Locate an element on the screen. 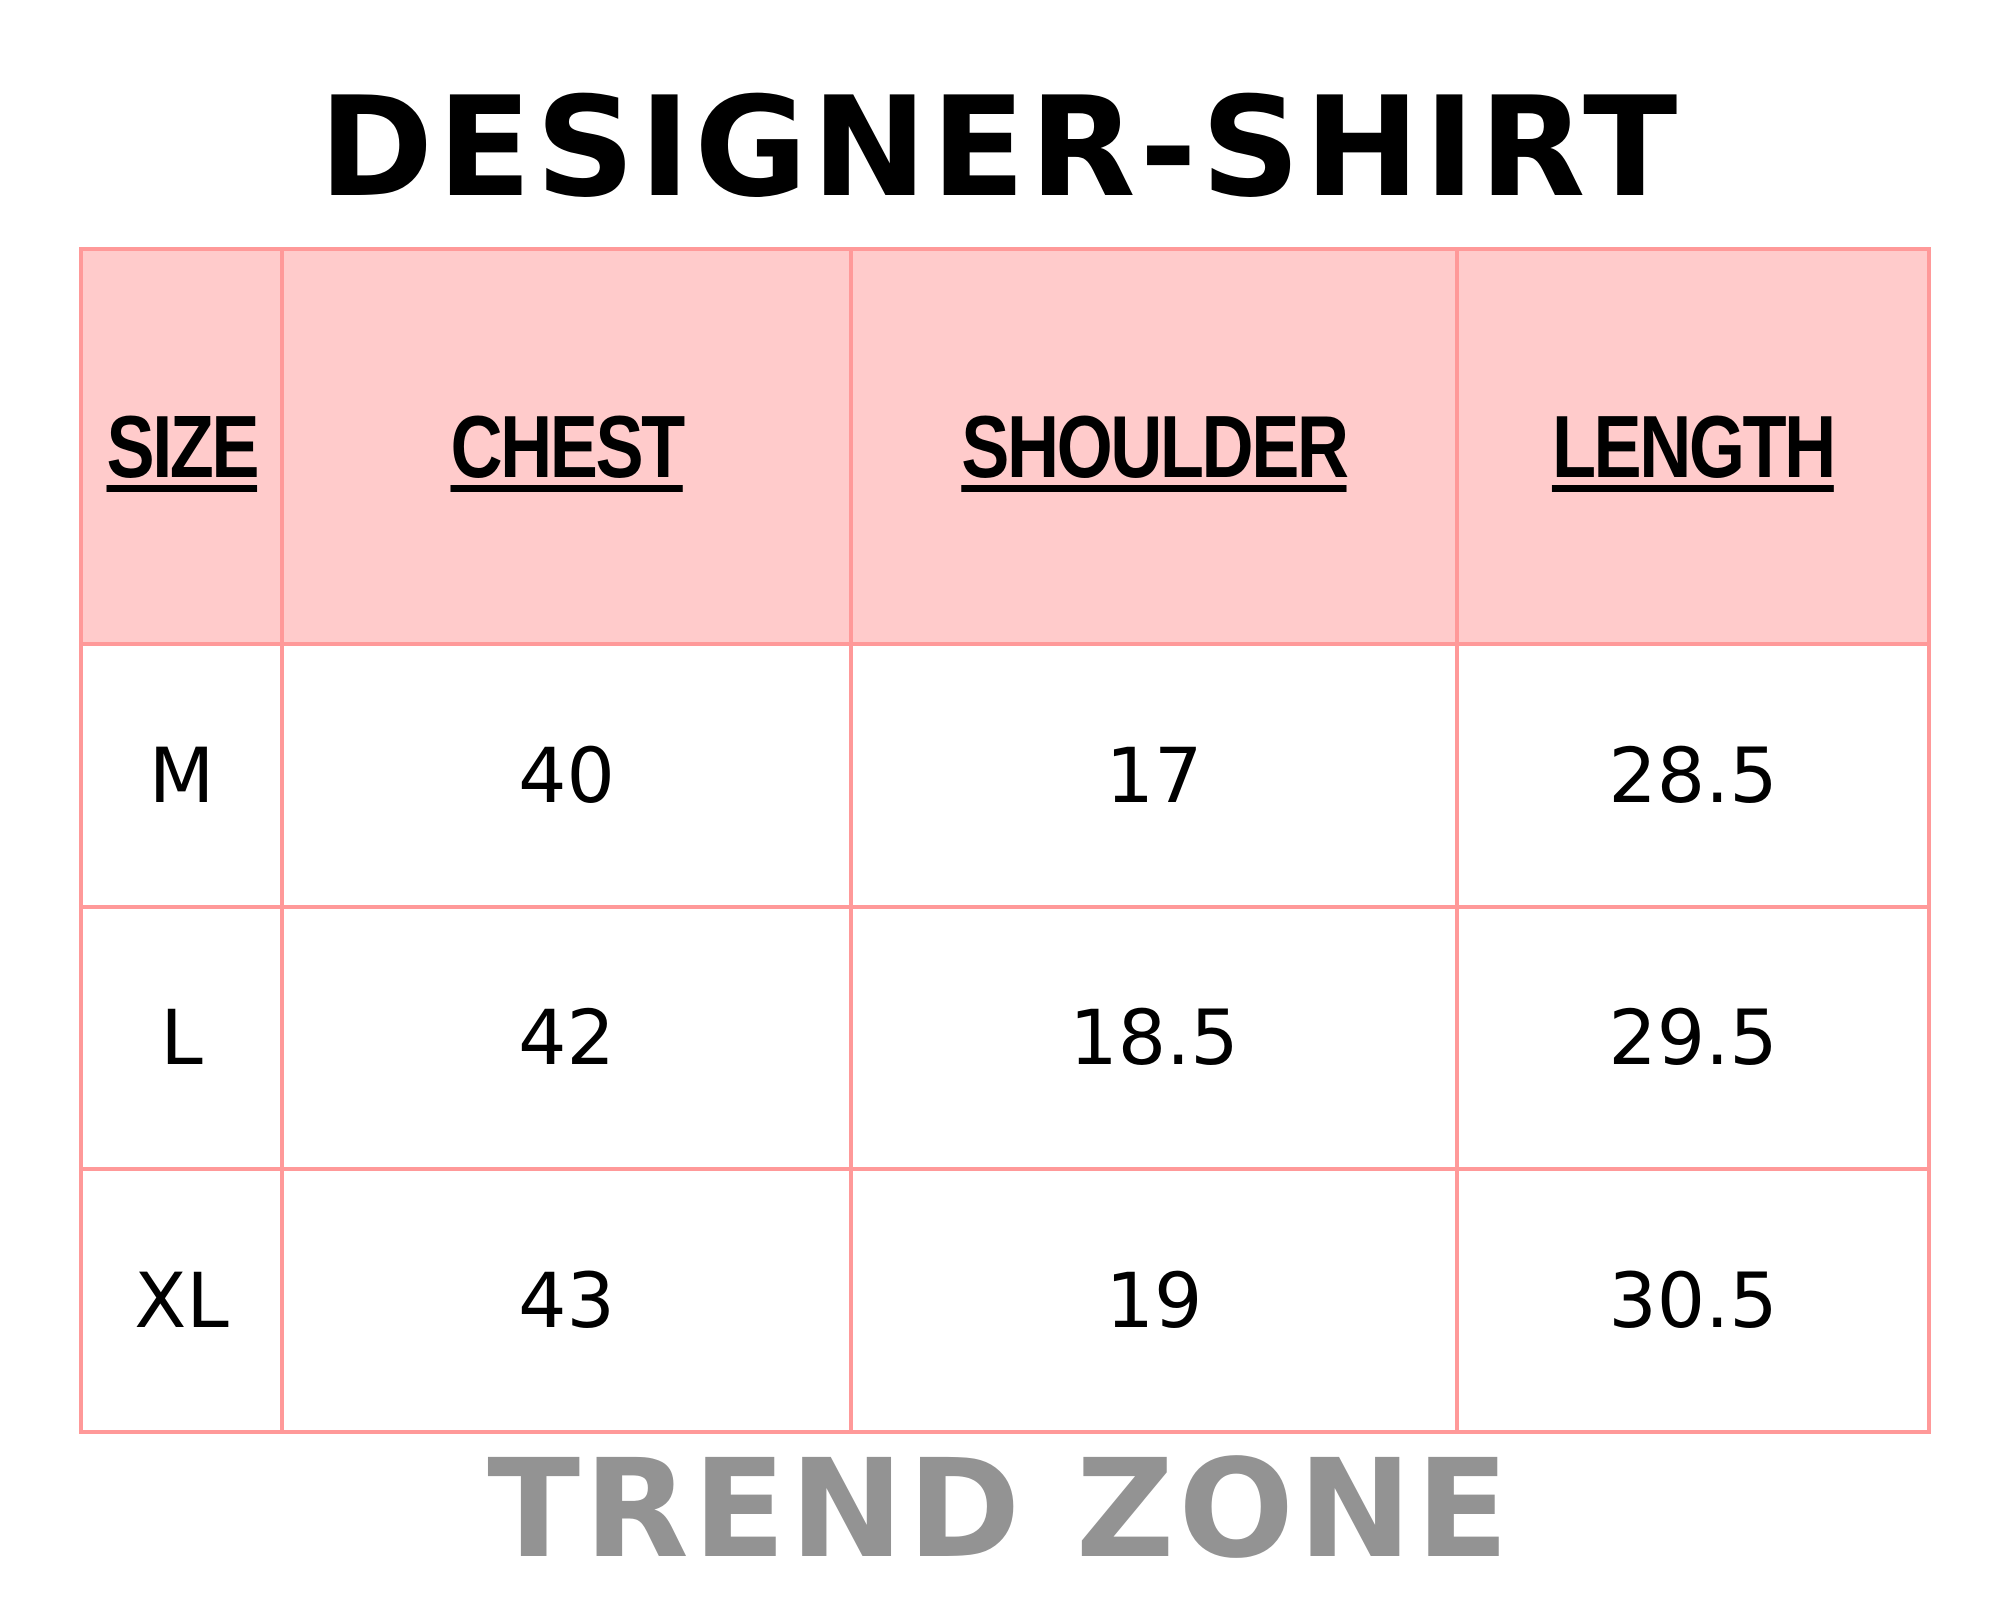 The image size is (2000, 1600). header-chest: CHEST is located at coordinates (566, 446).